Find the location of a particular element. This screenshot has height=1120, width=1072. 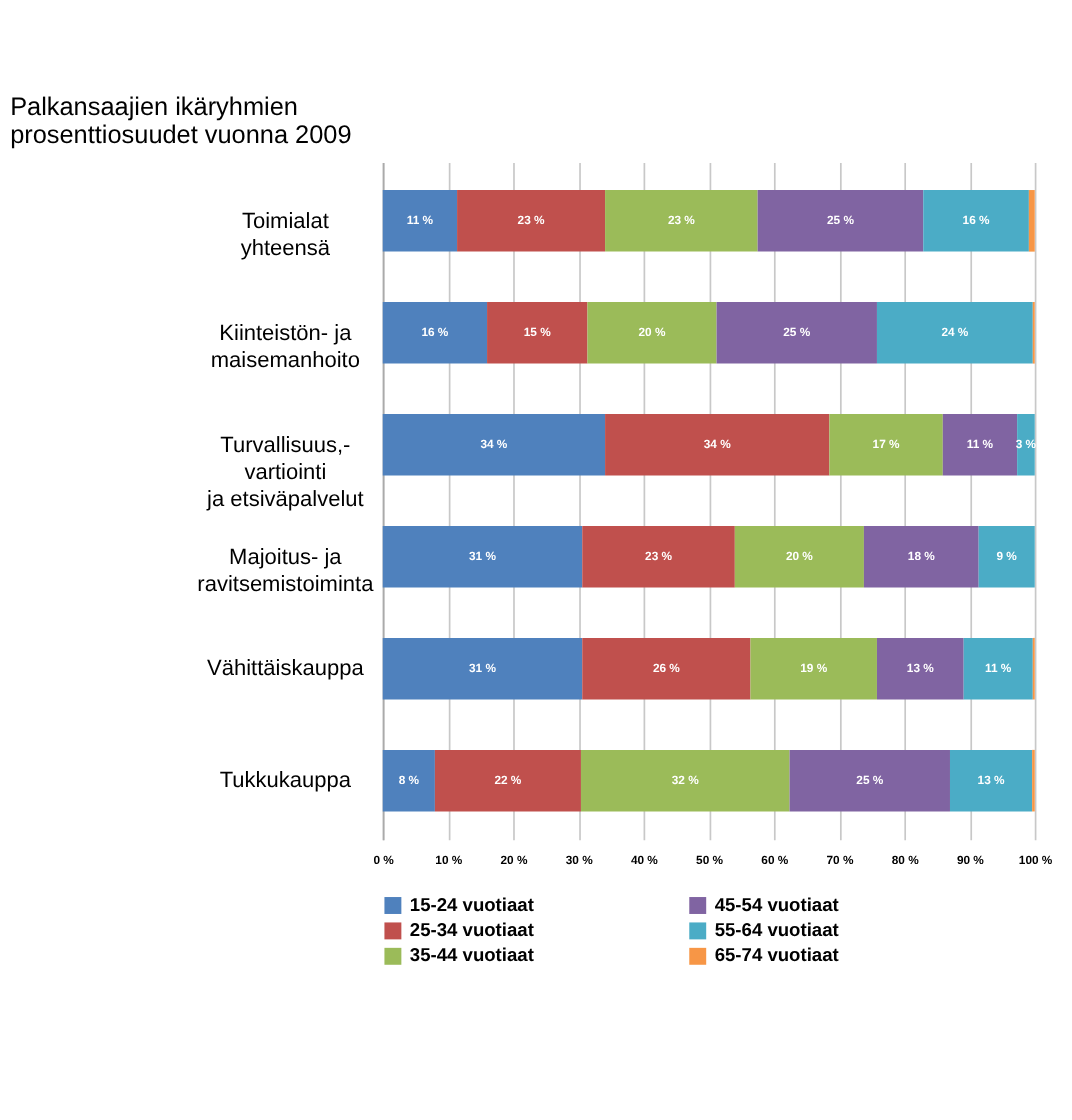

legend-label: 55-64 vuotiaat is located at coordinates (776, 929).